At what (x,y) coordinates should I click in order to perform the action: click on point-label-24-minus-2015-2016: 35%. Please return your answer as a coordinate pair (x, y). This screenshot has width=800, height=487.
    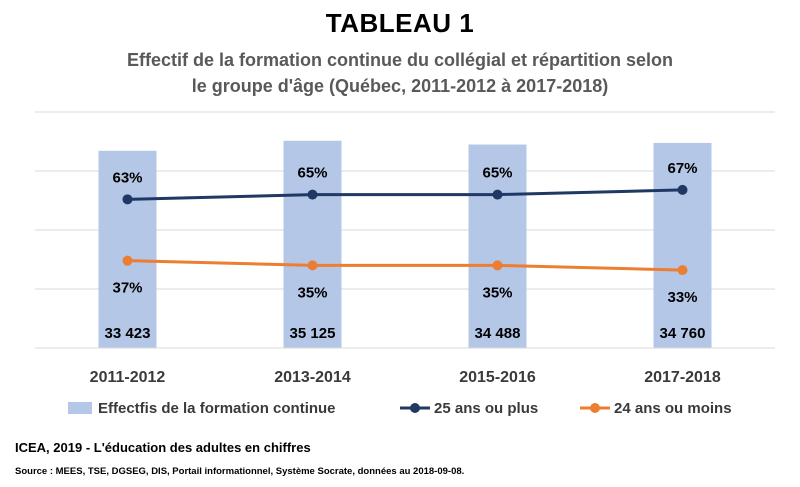
    Looking at the image, I should click on (497, 292).